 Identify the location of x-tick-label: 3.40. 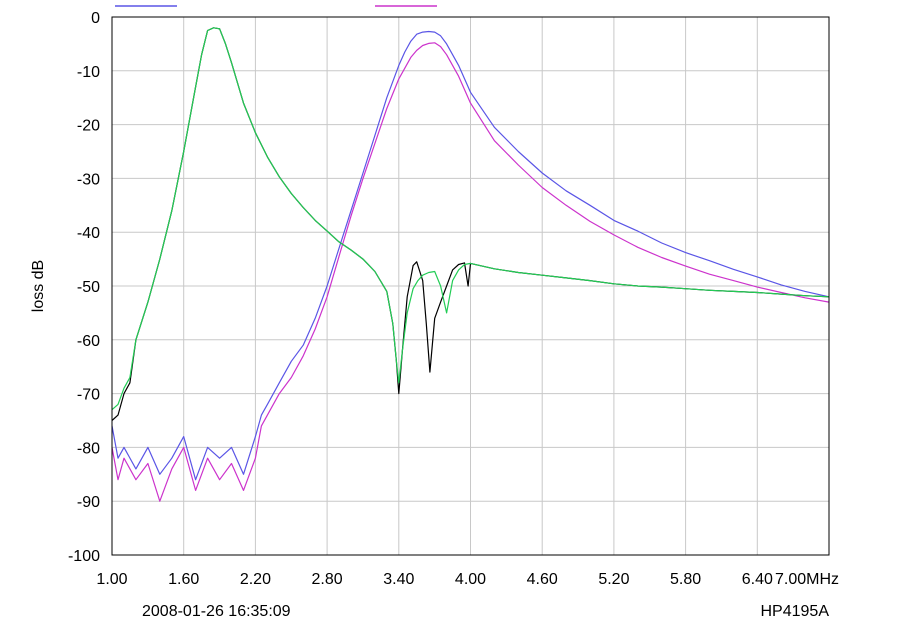
(398, 579).